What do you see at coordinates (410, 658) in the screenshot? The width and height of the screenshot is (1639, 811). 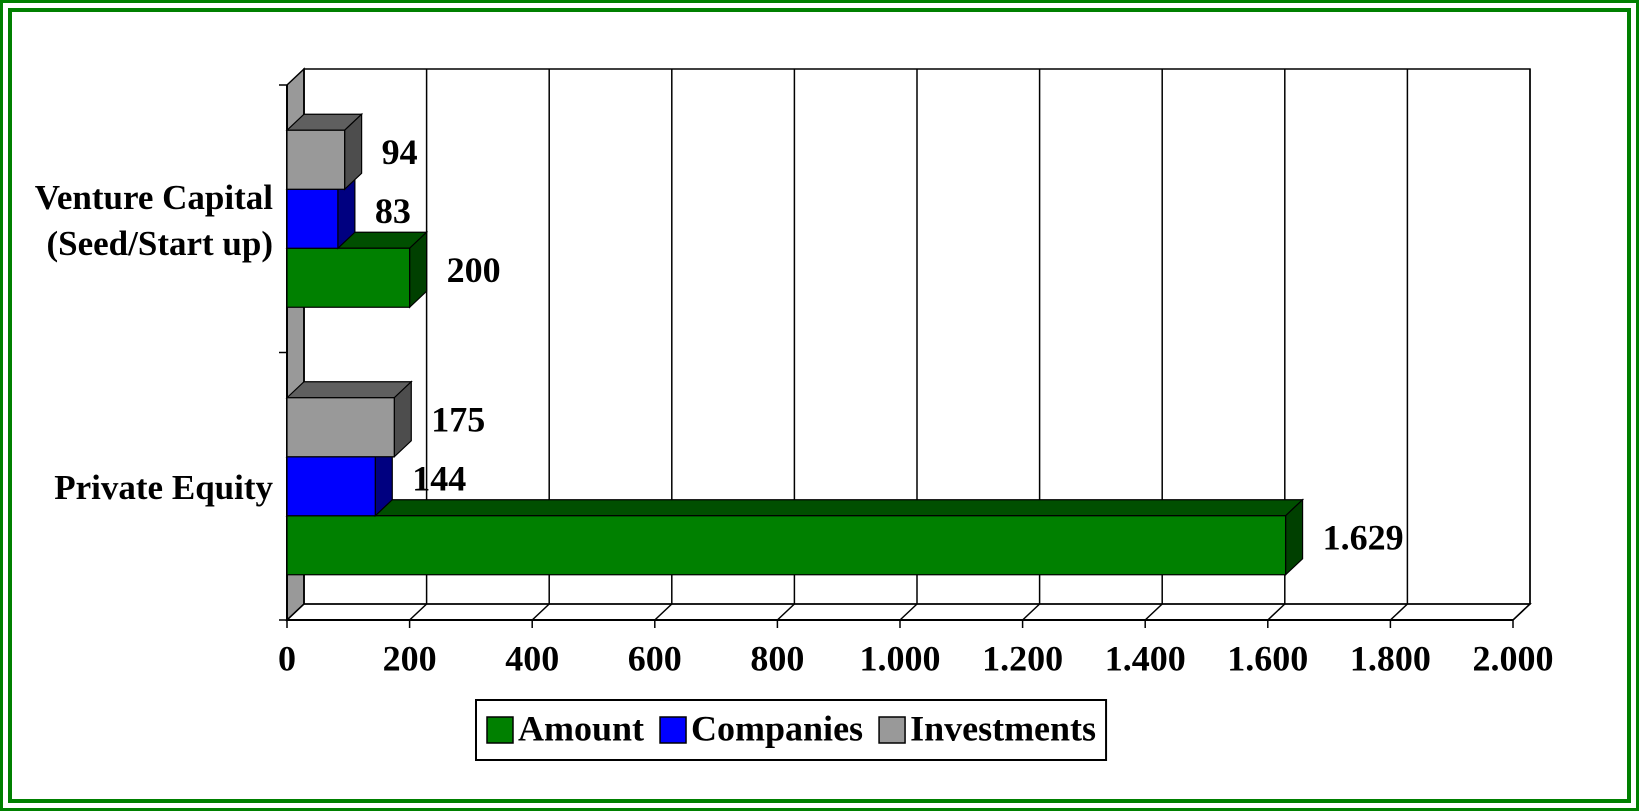 I see `x-tick-label: 200` at bounding box center [410, 658].